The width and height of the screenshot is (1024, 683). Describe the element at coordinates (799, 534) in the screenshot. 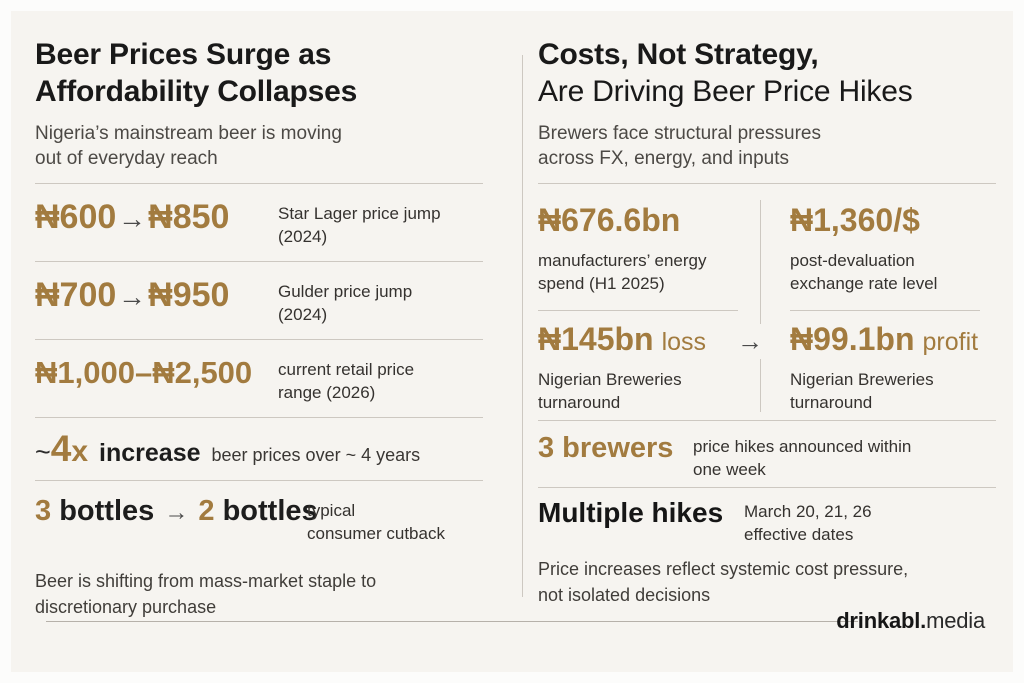

I see `desc-line2: effective dates` at that location.